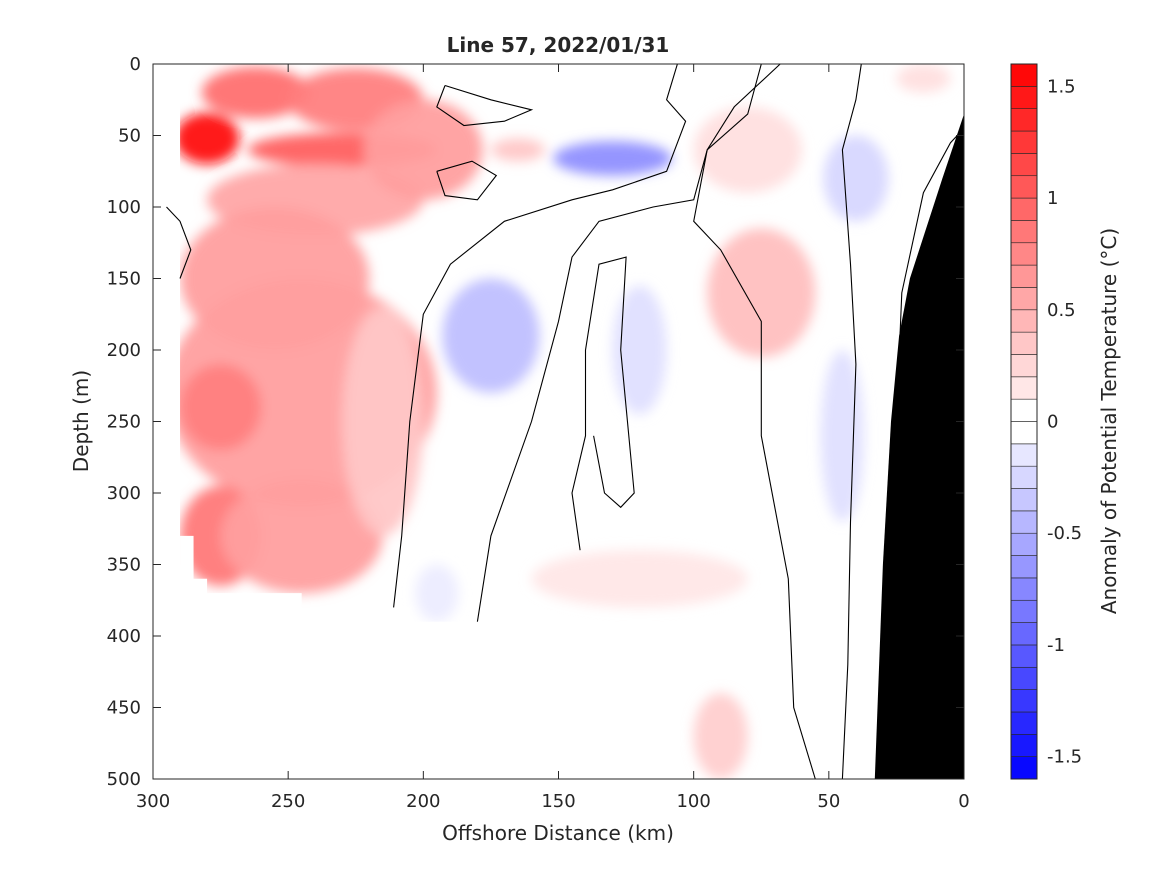 This screenshot has height=879, width=1167. I want to click on x-tick-label: 250, so click(288, 801).